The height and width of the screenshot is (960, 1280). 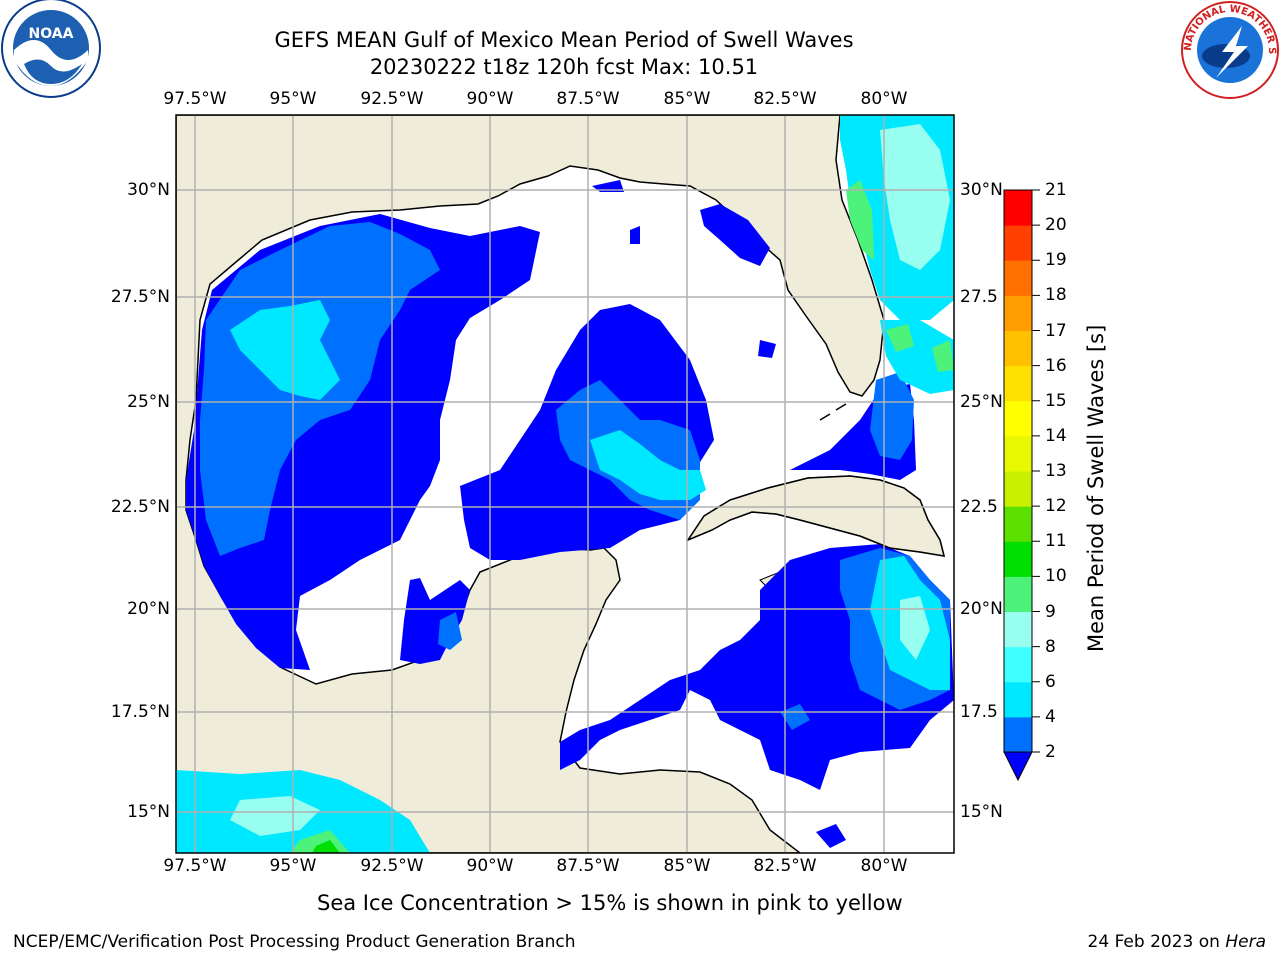 What do you see at coordinates (981, 812) in the screenshot?
I see `lat-tick-right: 15°N` at bounding box center [981, 812].